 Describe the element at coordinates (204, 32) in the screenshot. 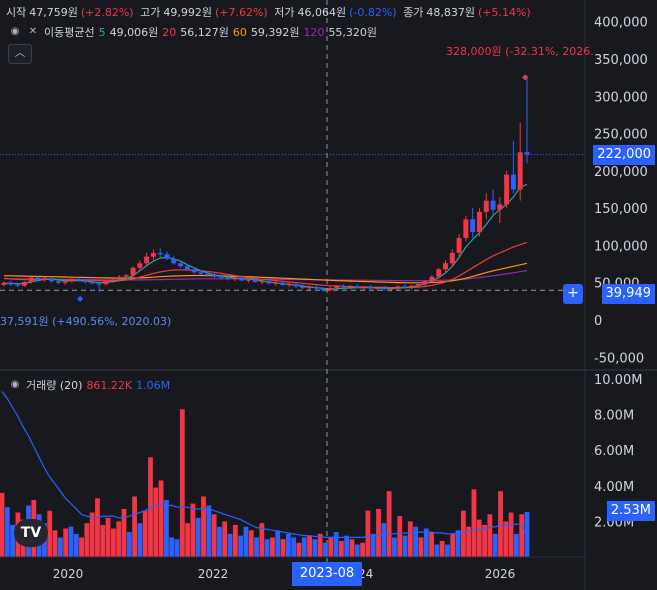

I see `ma20-value: 56,127원` at that location.